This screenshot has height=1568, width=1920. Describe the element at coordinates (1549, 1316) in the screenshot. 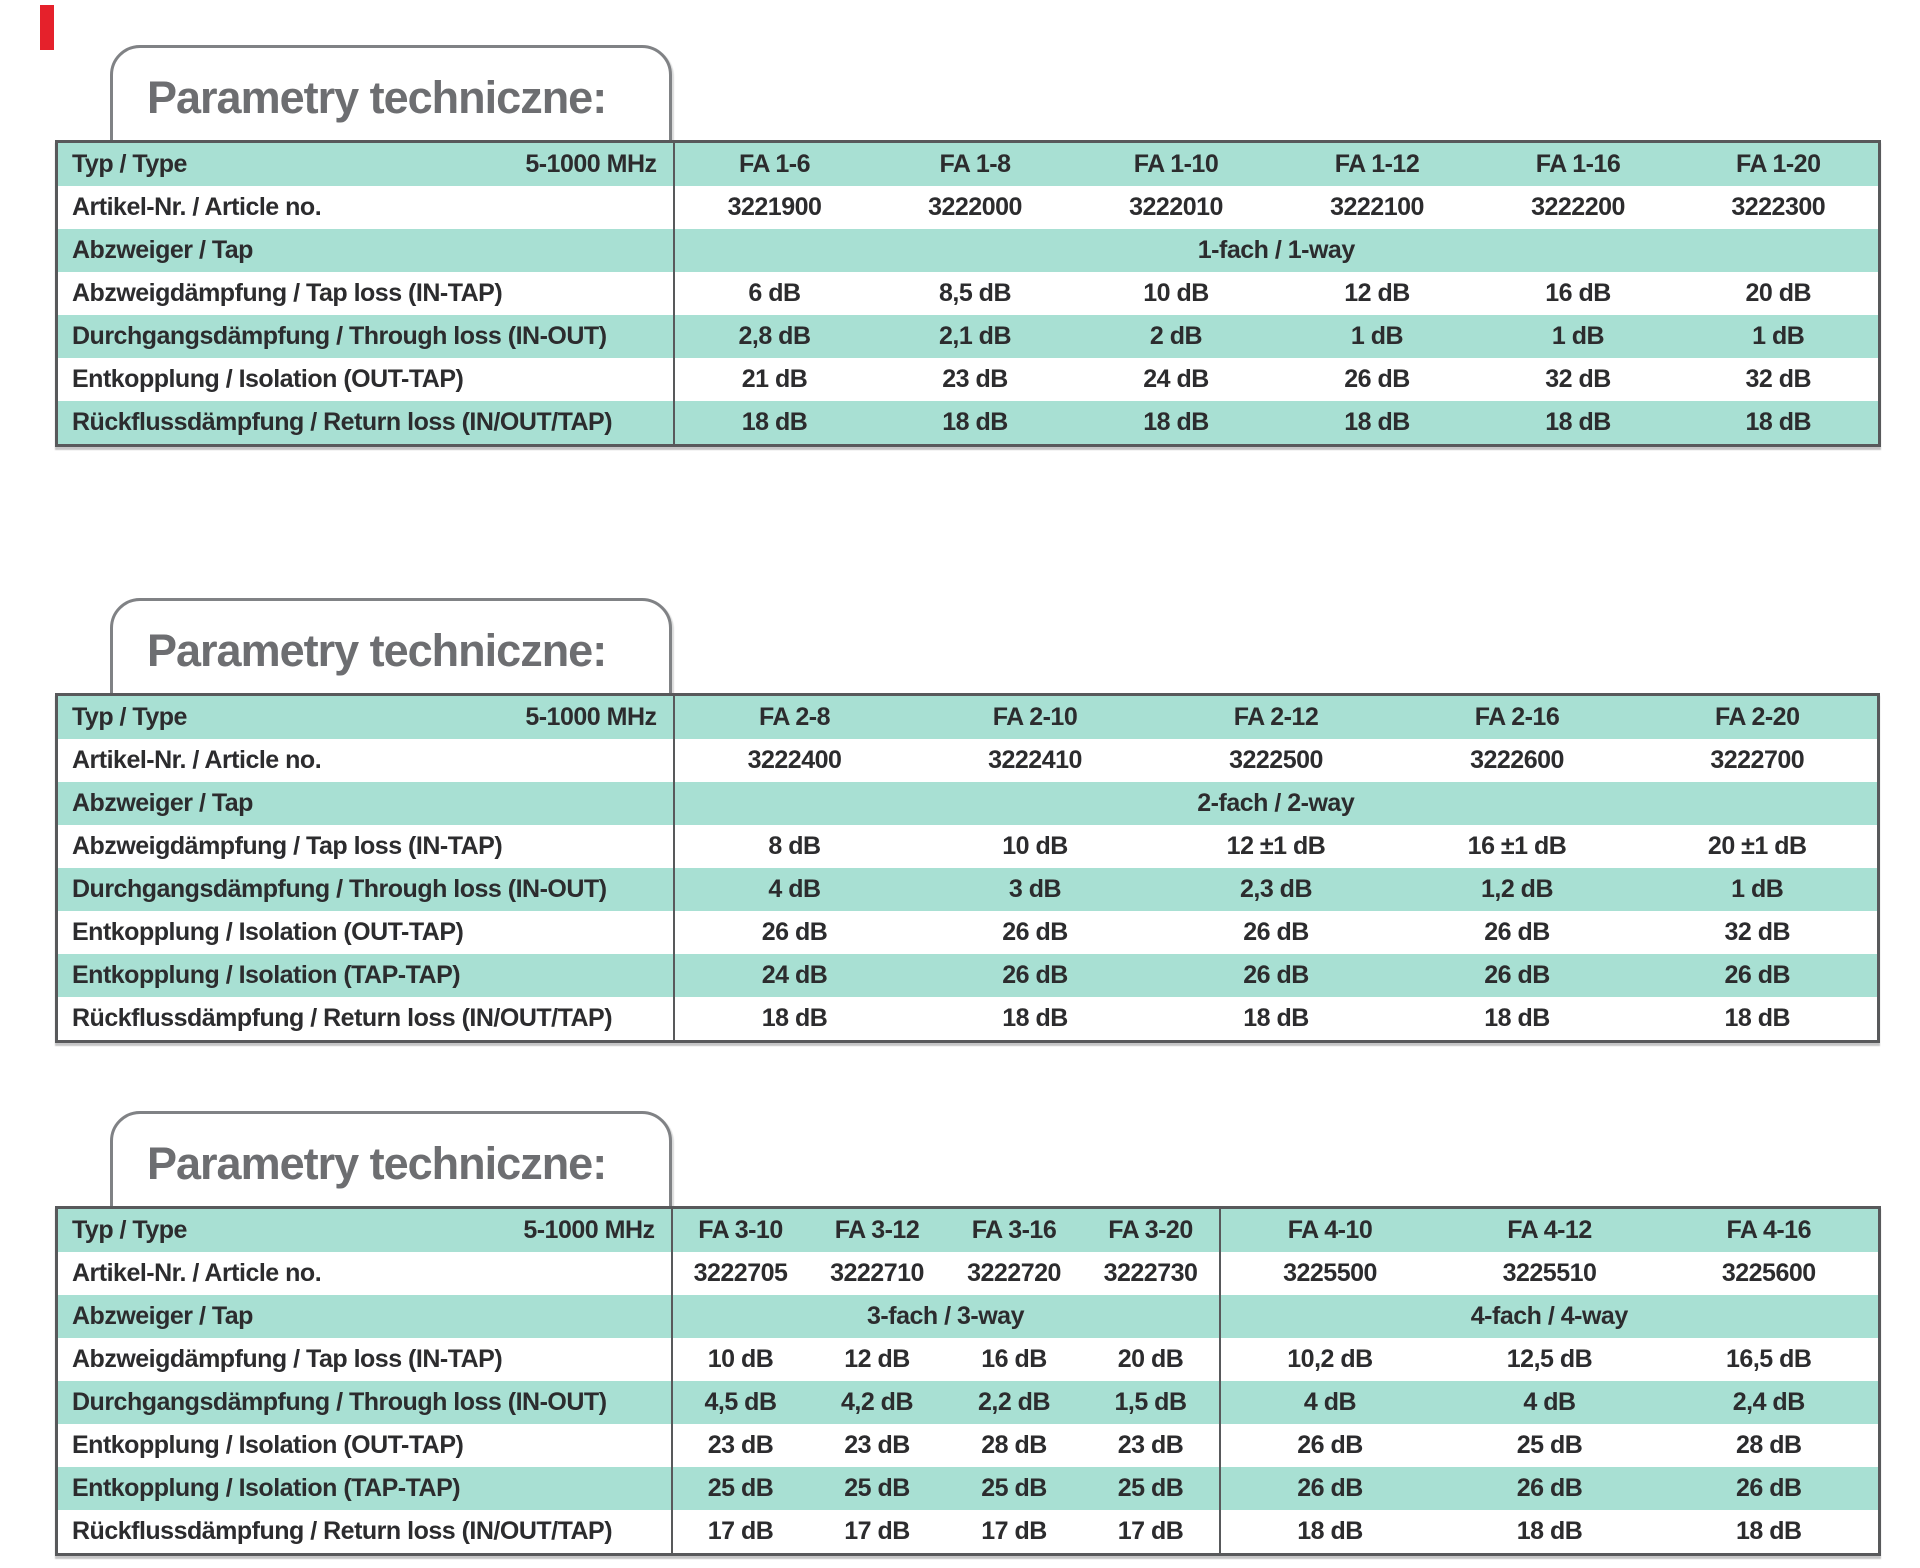

I see `group-span-cell: 4-fach / 4-way` at that location.